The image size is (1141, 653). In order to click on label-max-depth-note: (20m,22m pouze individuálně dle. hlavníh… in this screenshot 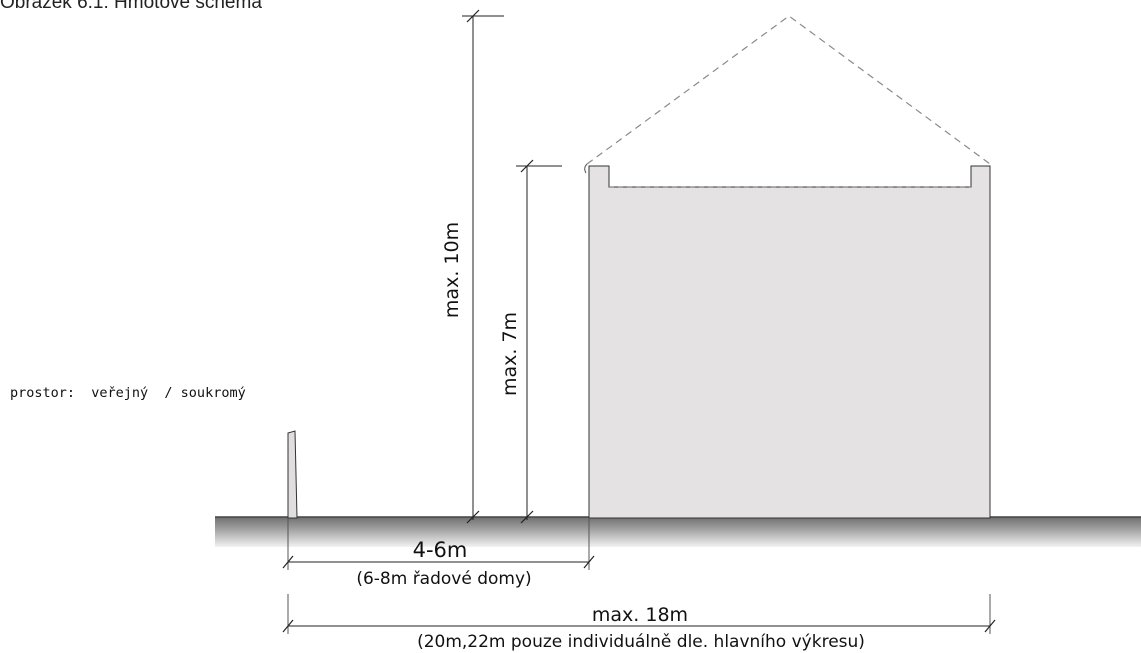, I will do `click(641, 642)`.